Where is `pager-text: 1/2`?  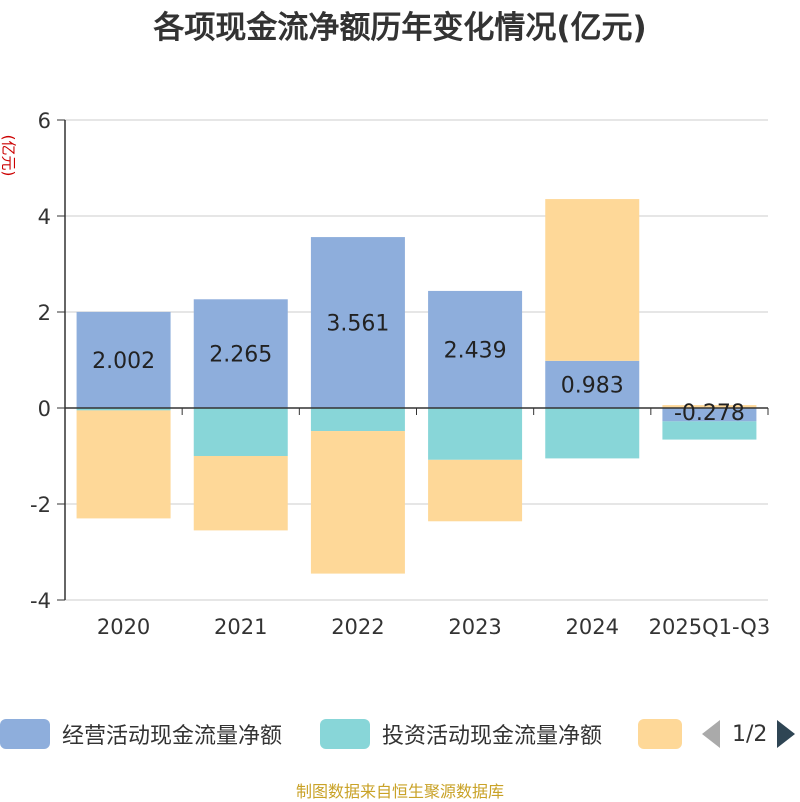 pager-text: 1/2 is located at coordinates (750, 734).